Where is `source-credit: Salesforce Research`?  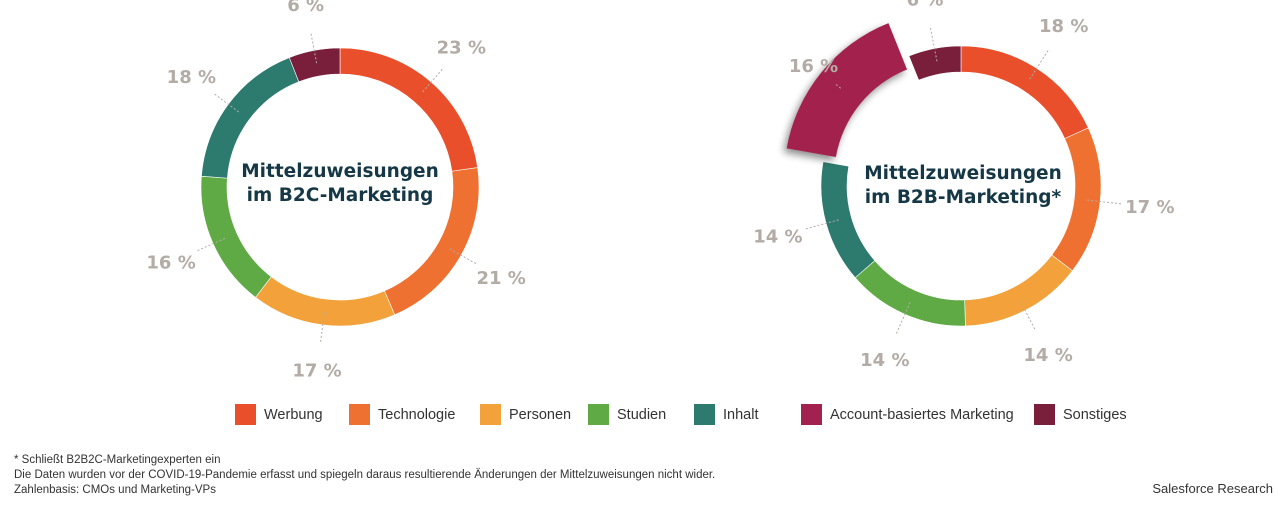
source-credit: Salesforce Research is located at coordinates (1212, 488).